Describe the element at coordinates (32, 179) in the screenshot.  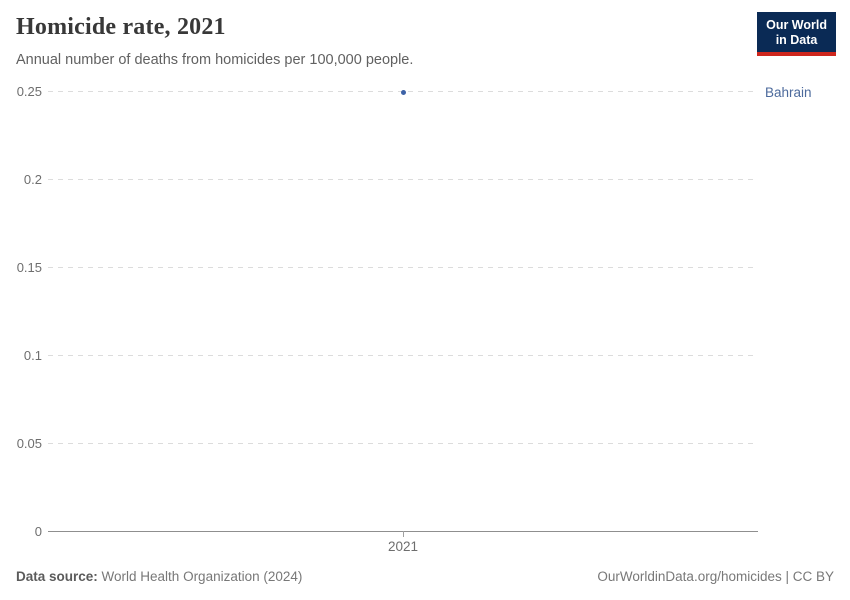
I see `y-tick-label: 0.2` at that location.